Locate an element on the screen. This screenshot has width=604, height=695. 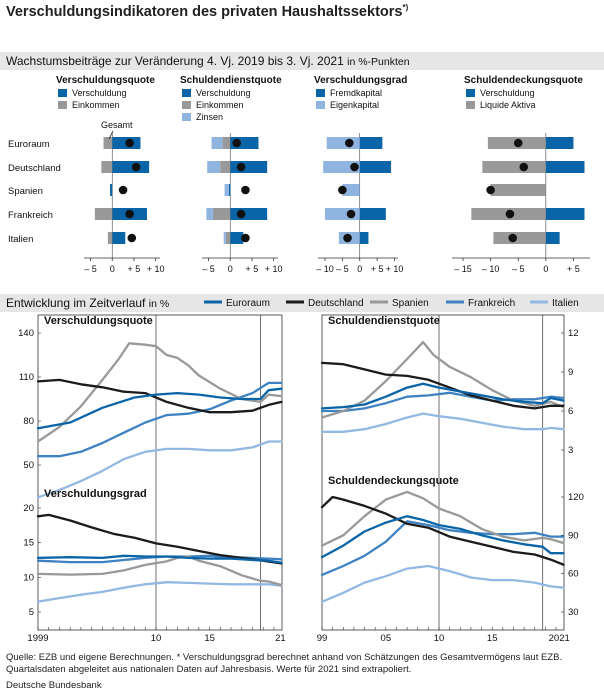
bar-verschuldungsquote-deutschland-verschuldung is located at coordinates (131, 167).